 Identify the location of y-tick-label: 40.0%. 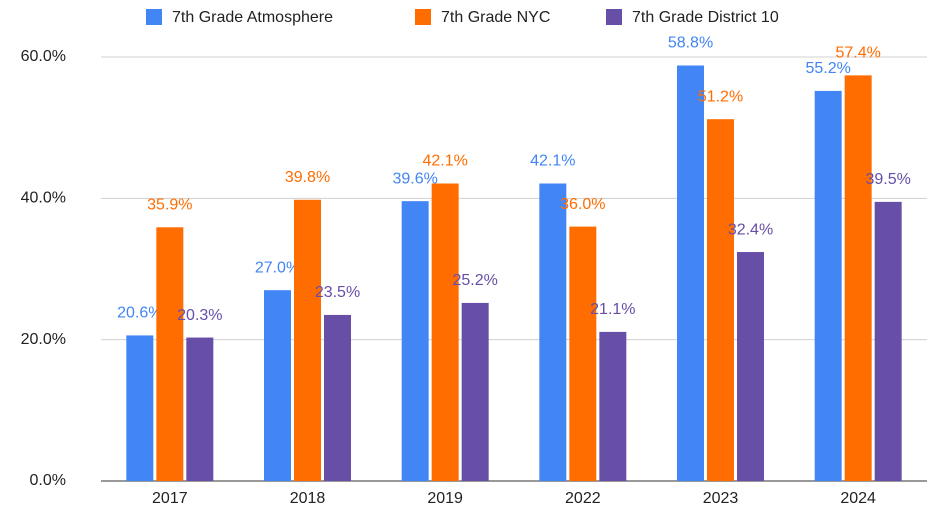
(43, 198).